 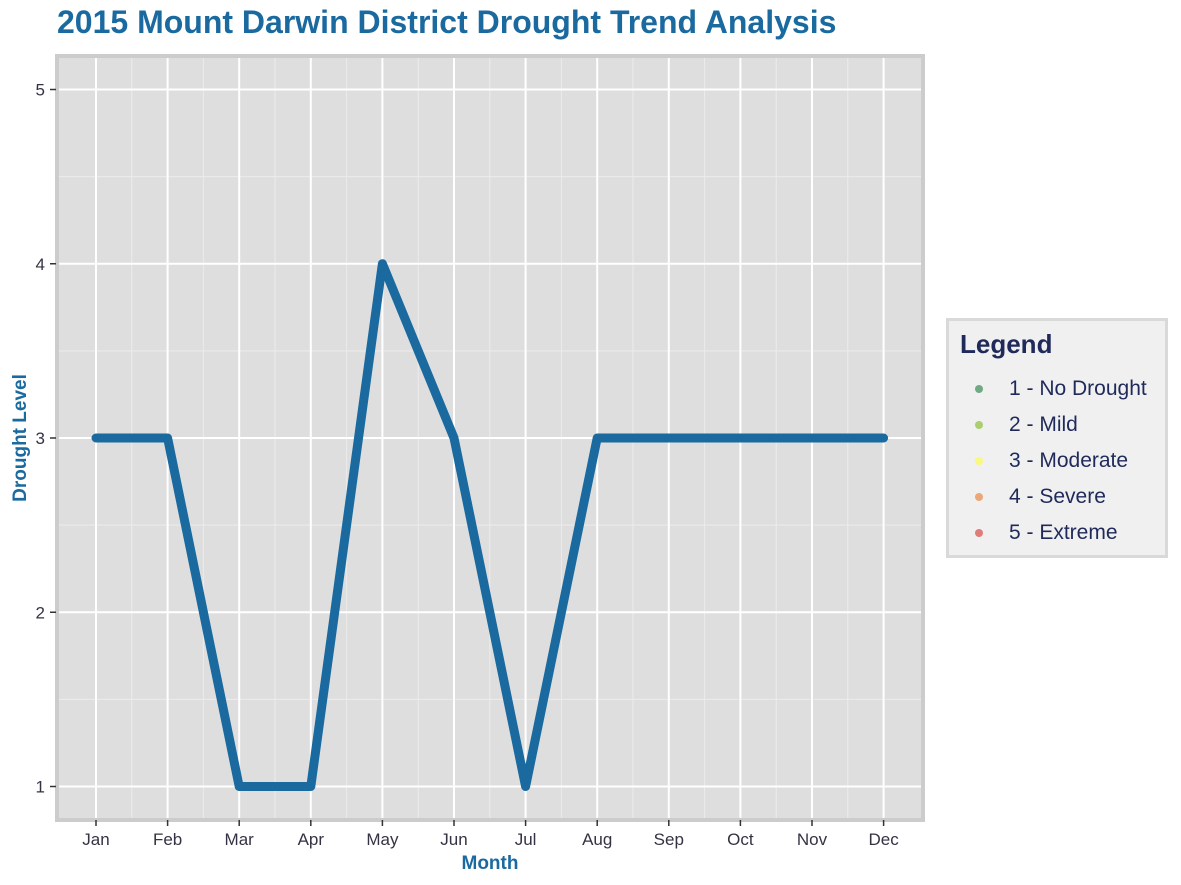 What do you see at coordinates (669, 839) in the screenshot?
I see `x-tick-label: Sep` at bounding box center [669, 839].